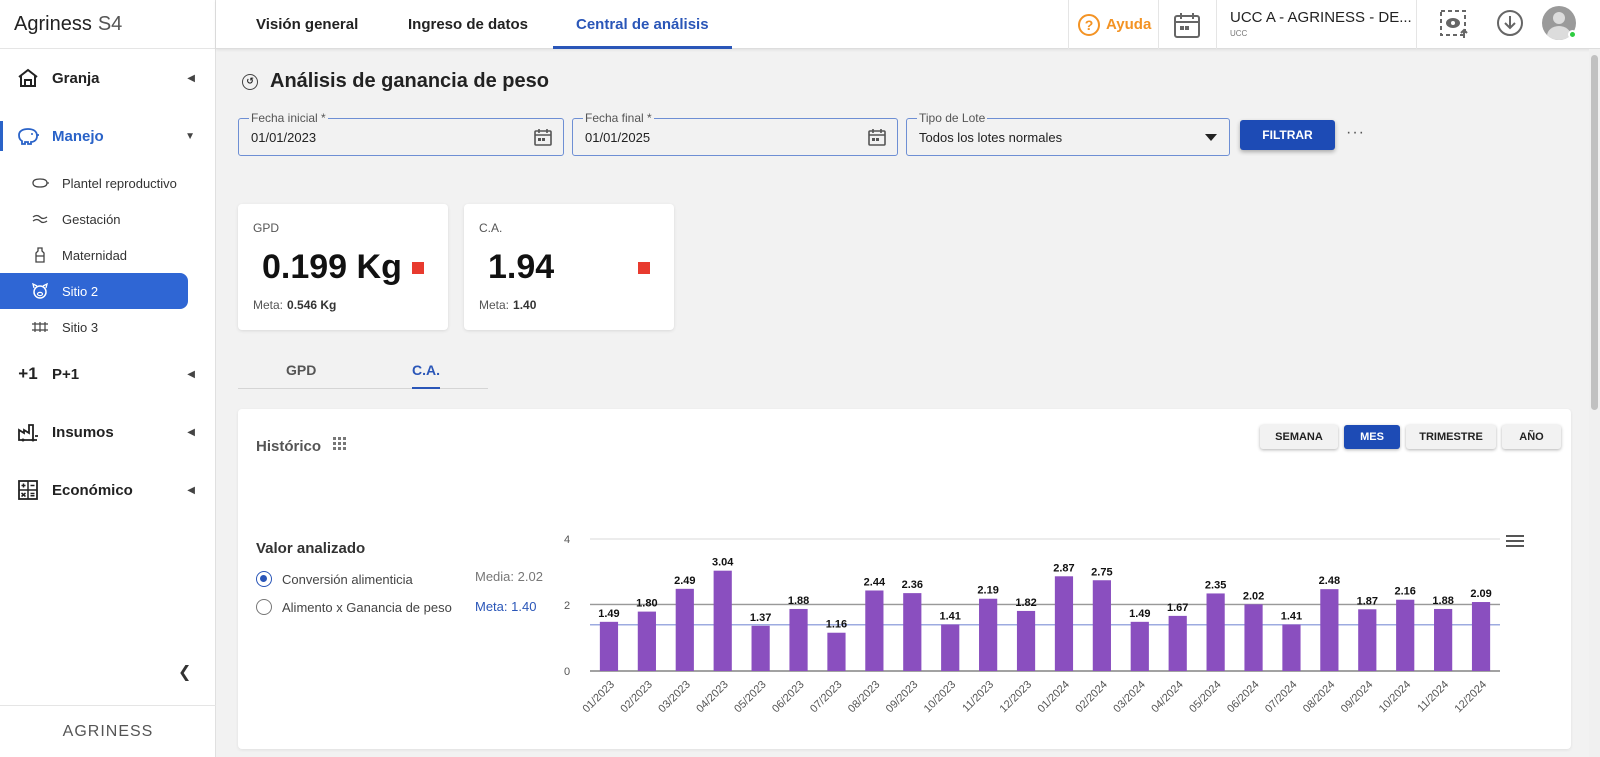 The image size is (1600, 757). I want to click on x-tick-label: 01/2023, so click(598, 697).